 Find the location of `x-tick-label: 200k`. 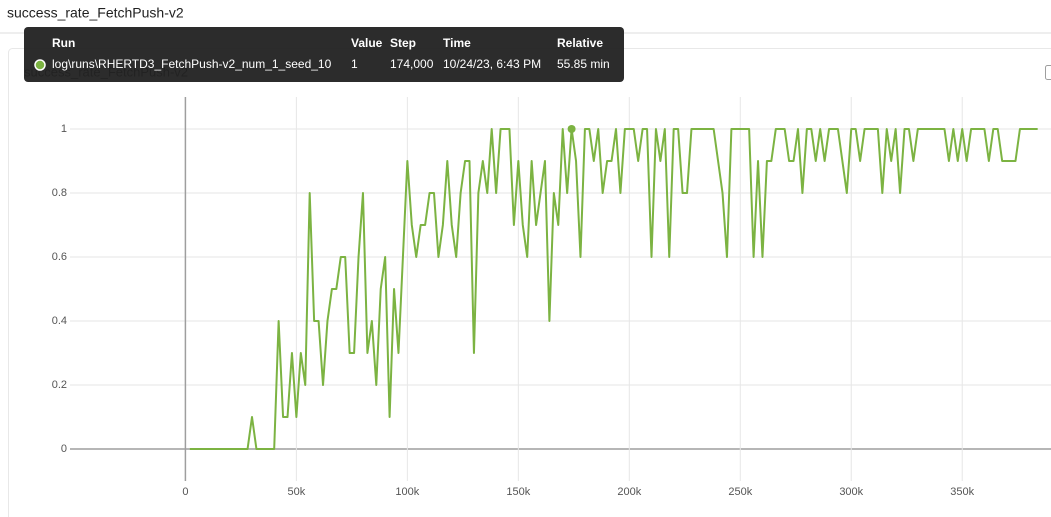

x-tick-label: 200k is located at coordinates (629, 492).